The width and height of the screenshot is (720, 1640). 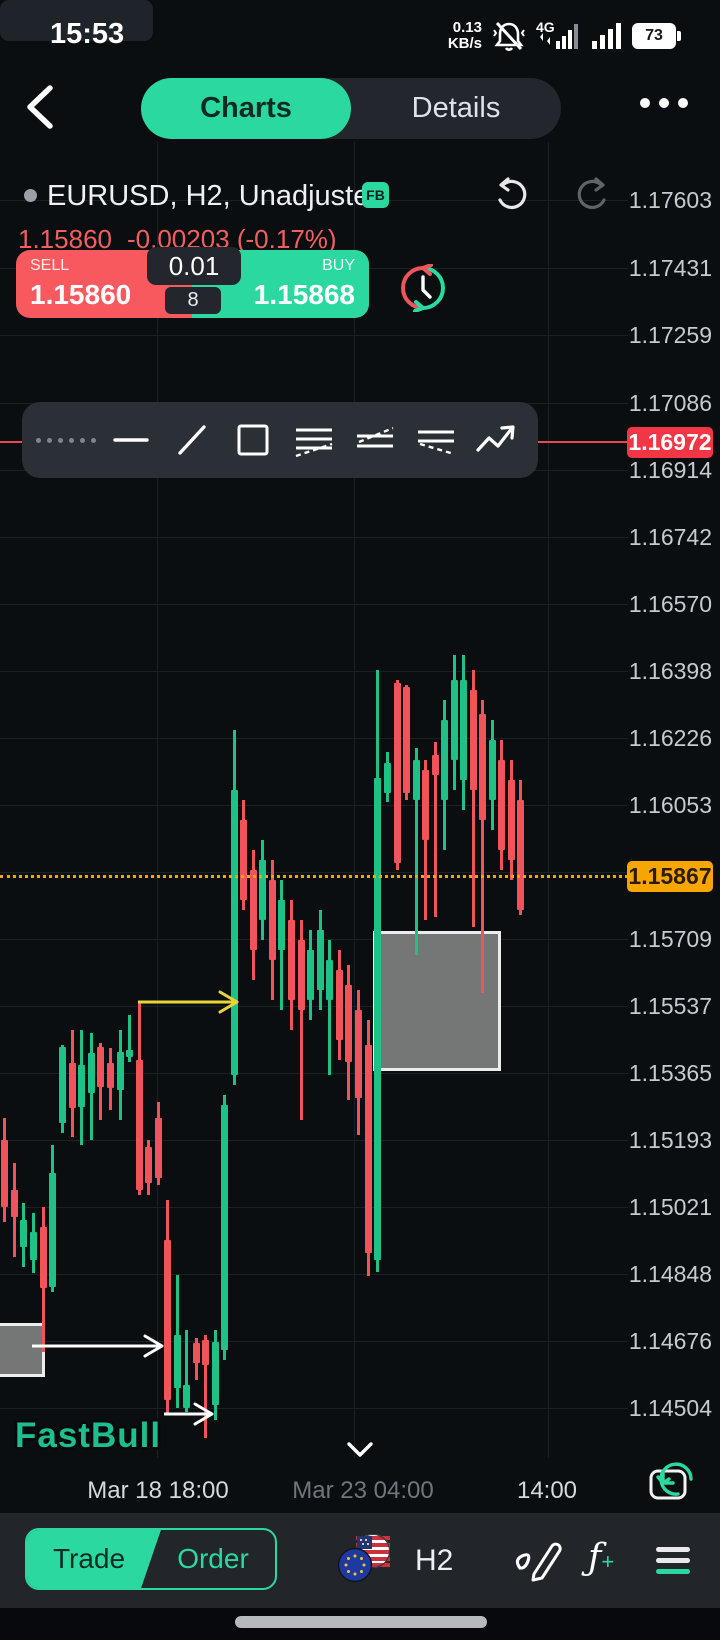 What do you see at coordinates (670, 876) in the screenshot?
I see `alert-price-label: 1.15867` at bounding box center [670, 876].